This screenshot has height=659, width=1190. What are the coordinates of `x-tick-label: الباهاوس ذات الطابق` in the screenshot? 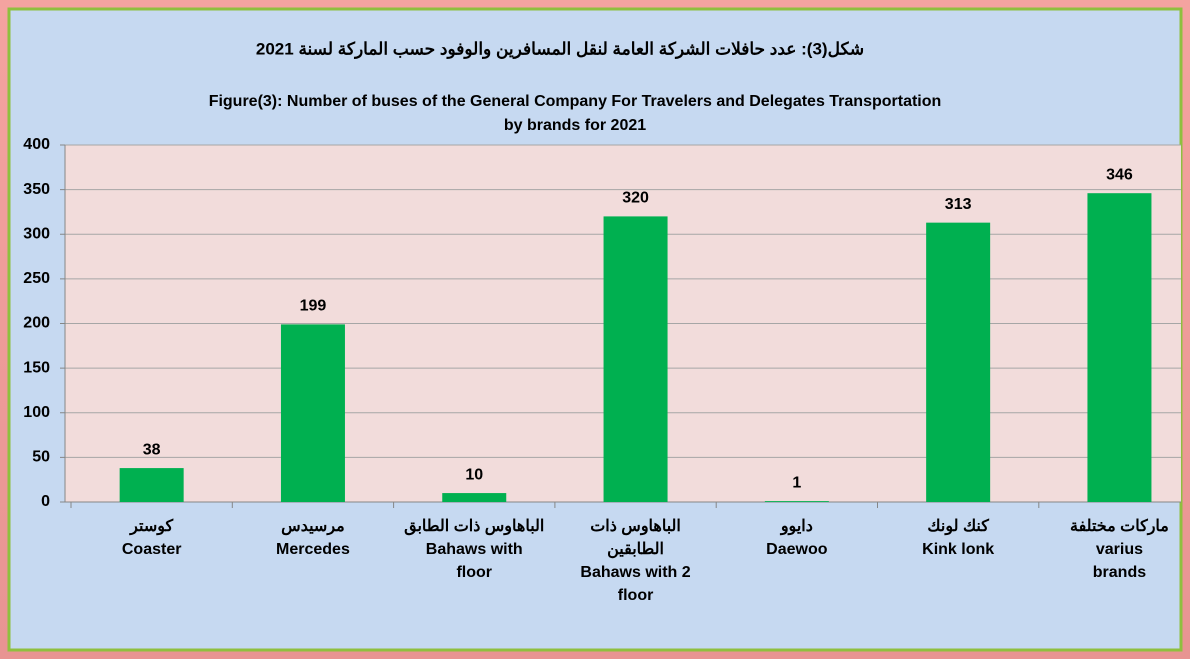 It's located at (474, 527).